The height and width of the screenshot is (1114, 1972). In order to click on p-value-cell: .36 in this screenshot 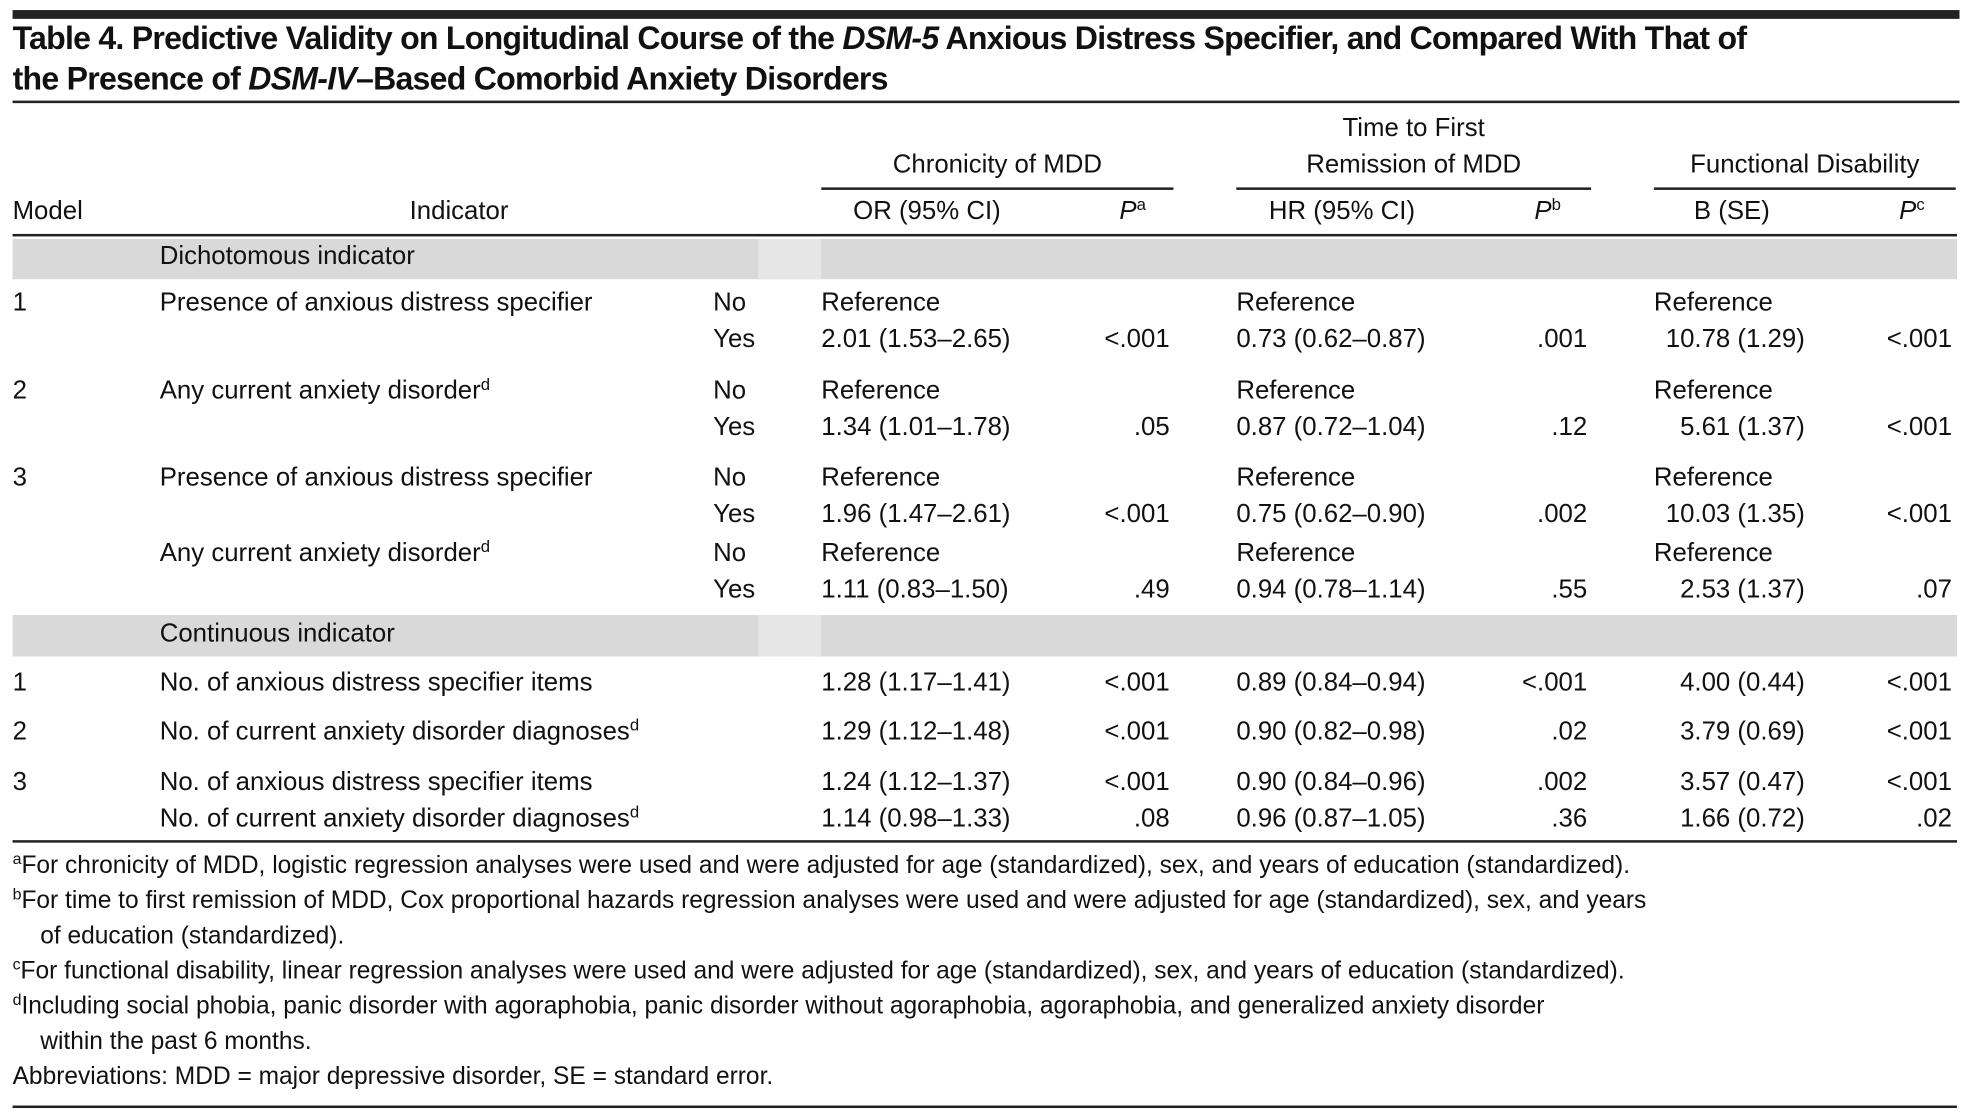, I will do `click(1569, 818)`.